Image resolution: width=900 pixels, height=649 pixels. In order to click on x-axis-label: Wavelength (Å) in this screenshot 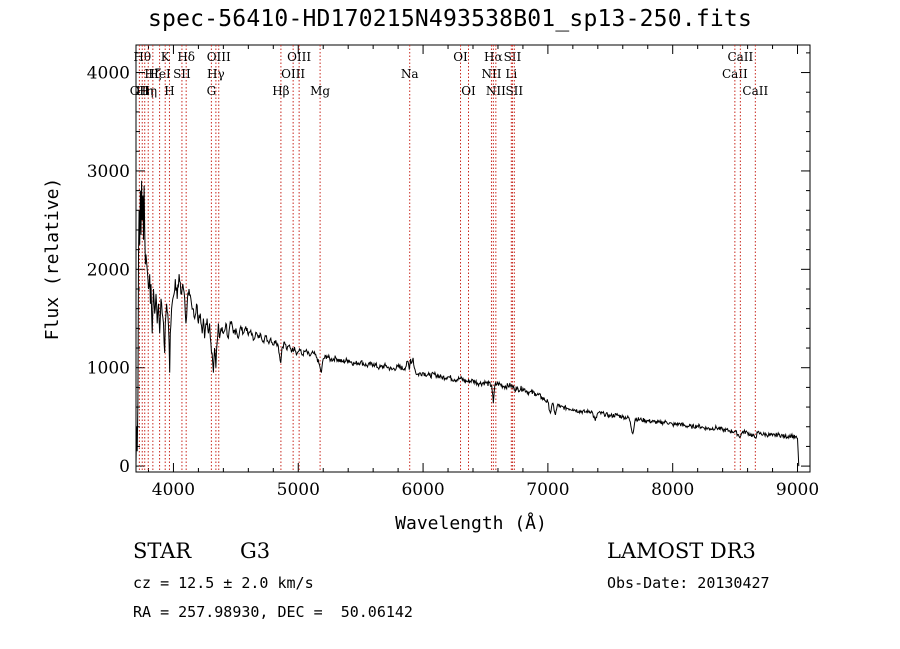, I will do `click(471, 523)`.